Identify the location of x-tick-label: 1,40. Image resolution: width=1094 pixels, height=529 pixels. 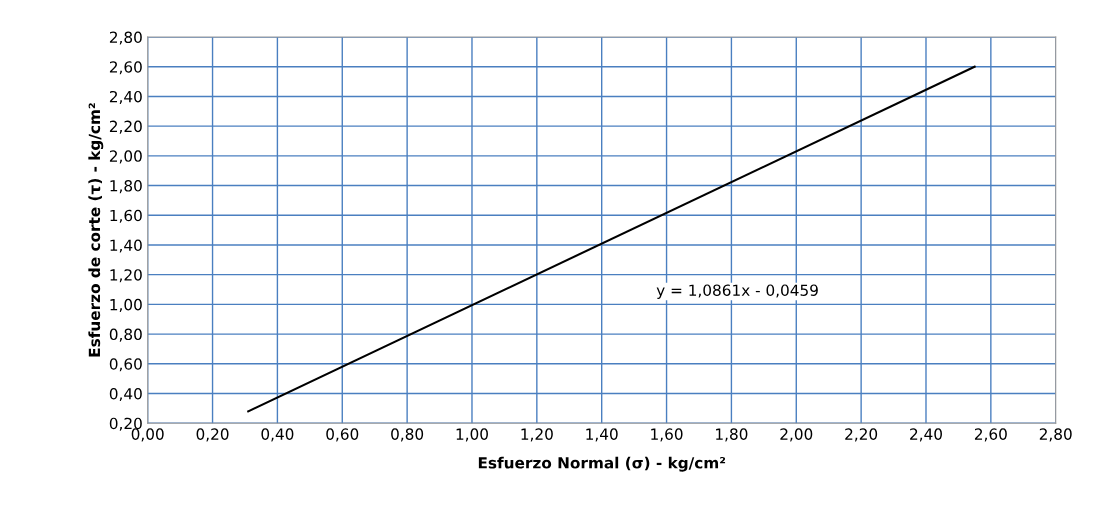
(602, 435).